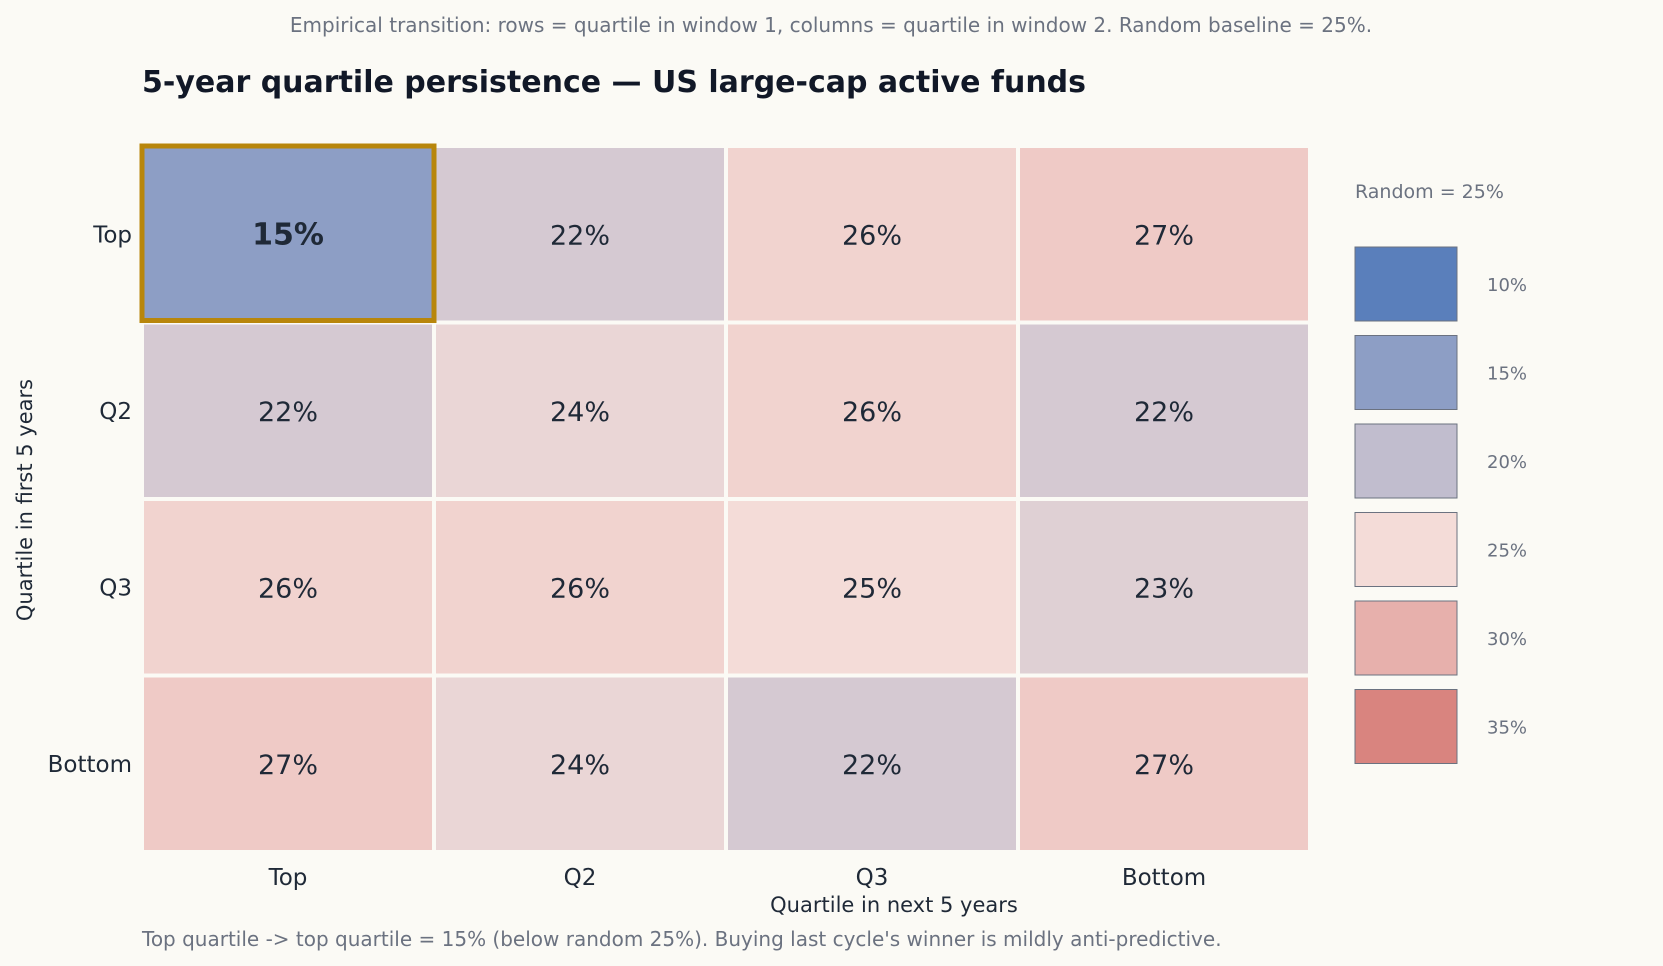 The width and height of the screenshot is (1663, 966). I want to click on y-tick-label: Q2, so click(115, 412).